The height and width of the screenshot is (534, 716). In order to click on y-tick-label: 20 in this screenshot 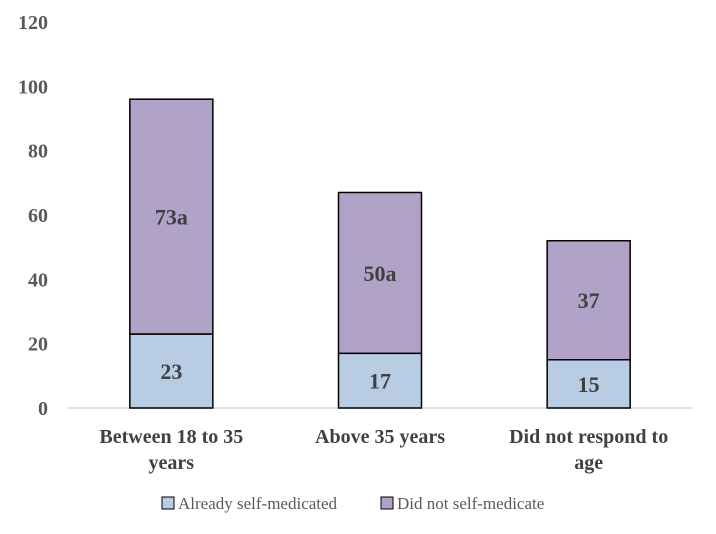, I will do `click(38, 345)`.